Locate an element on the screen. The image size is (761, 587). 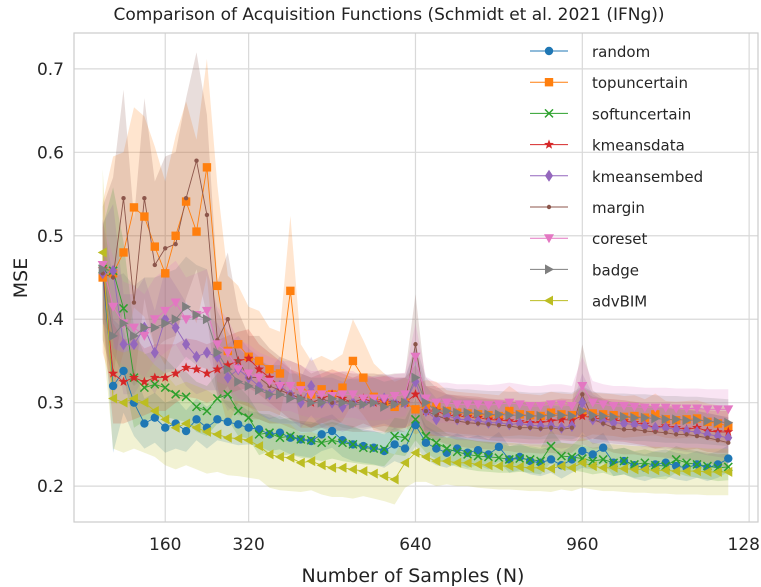
x-tick-label: 320 is located at coordinates (248, 545).